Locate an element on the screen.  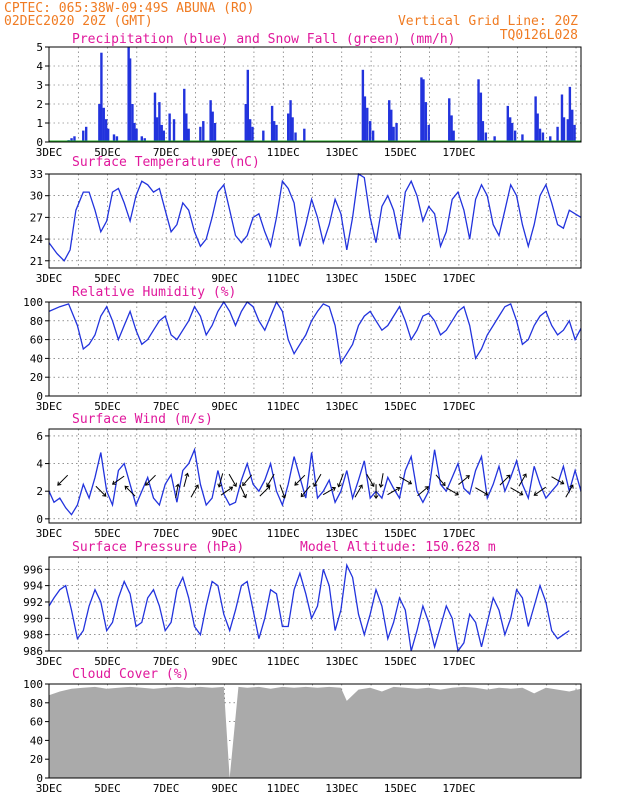
ytick-label: 20 is located at coordinates (36, 377).